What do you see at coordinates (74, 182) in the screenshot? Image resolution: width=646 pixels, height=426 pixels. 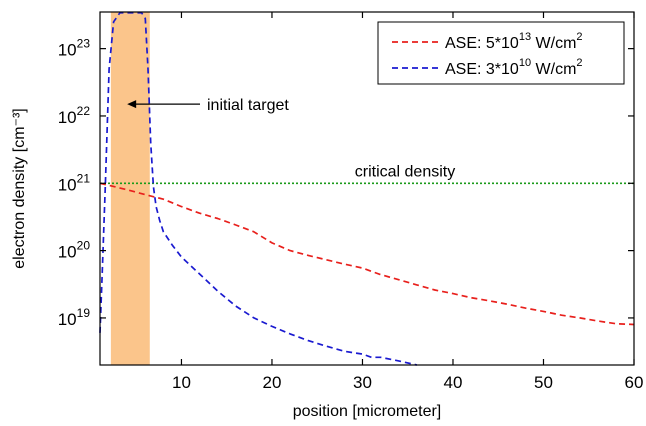 I see `y-tick-label-21: 1021` at bounding box center [74, 182].